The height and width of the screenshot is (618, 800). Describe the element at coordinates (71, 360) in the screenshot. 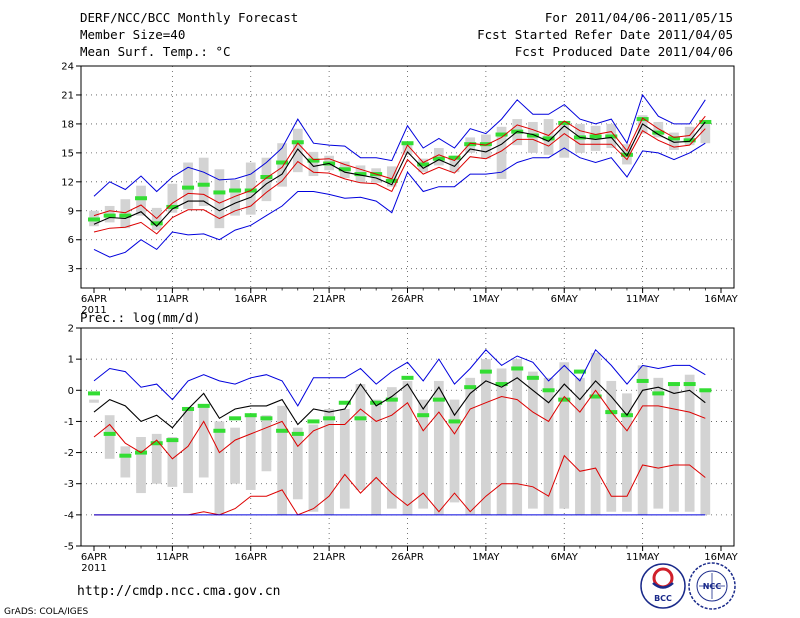

I see `prec-ytick-label-6: 1` at that location.